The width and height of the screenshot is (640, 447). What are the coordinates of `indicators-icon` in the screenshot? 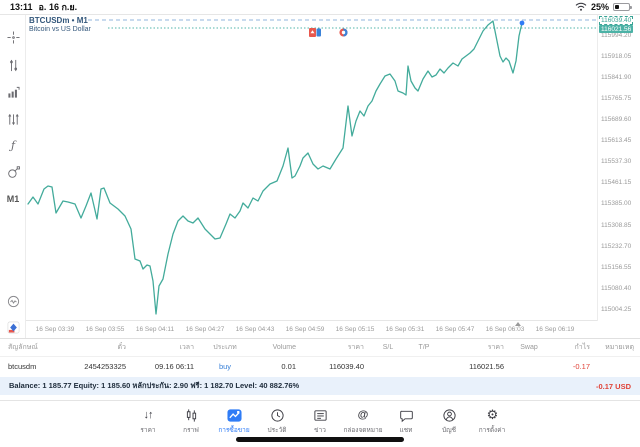 It's located at (13, 92).